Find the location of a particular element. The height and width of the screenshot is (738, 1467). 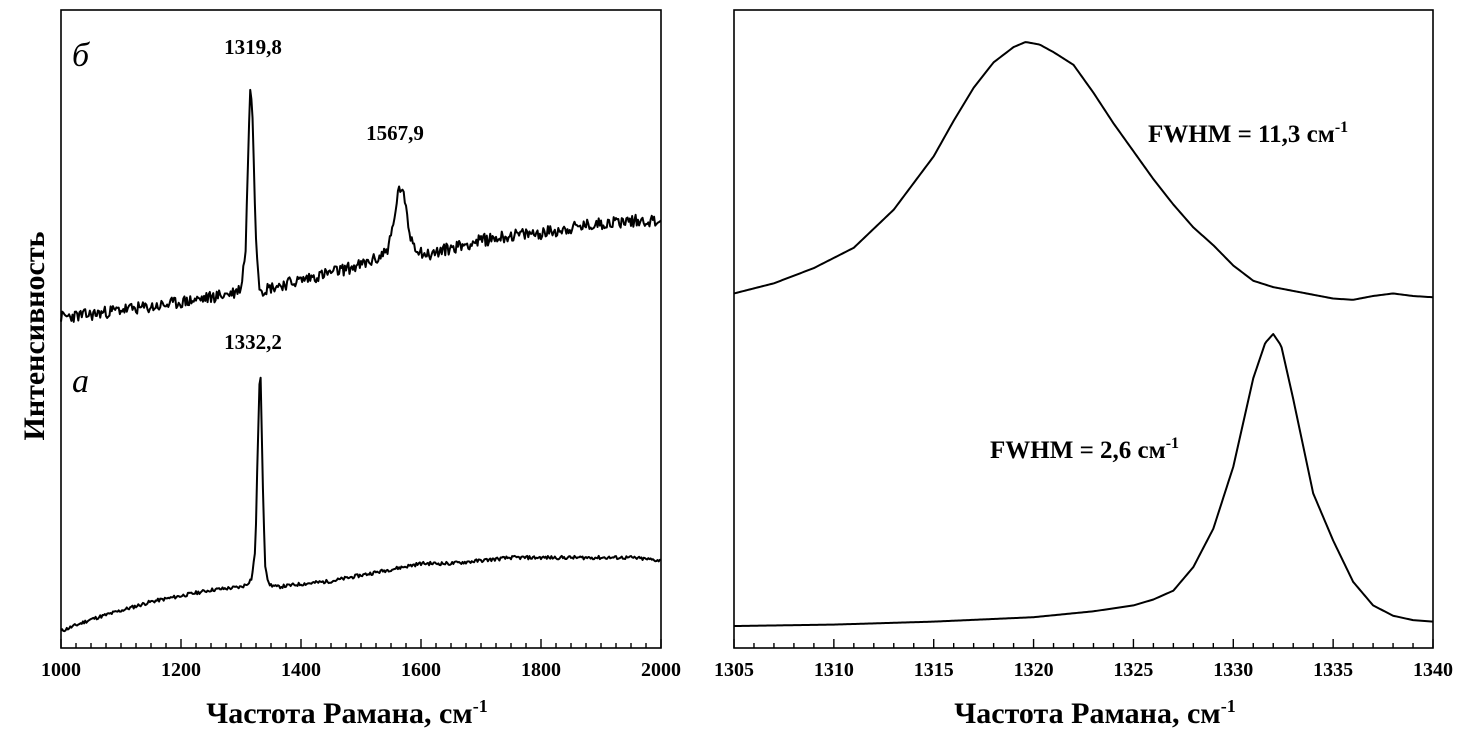

x-tick-label: 2000 is located at coordinates (661, 670).